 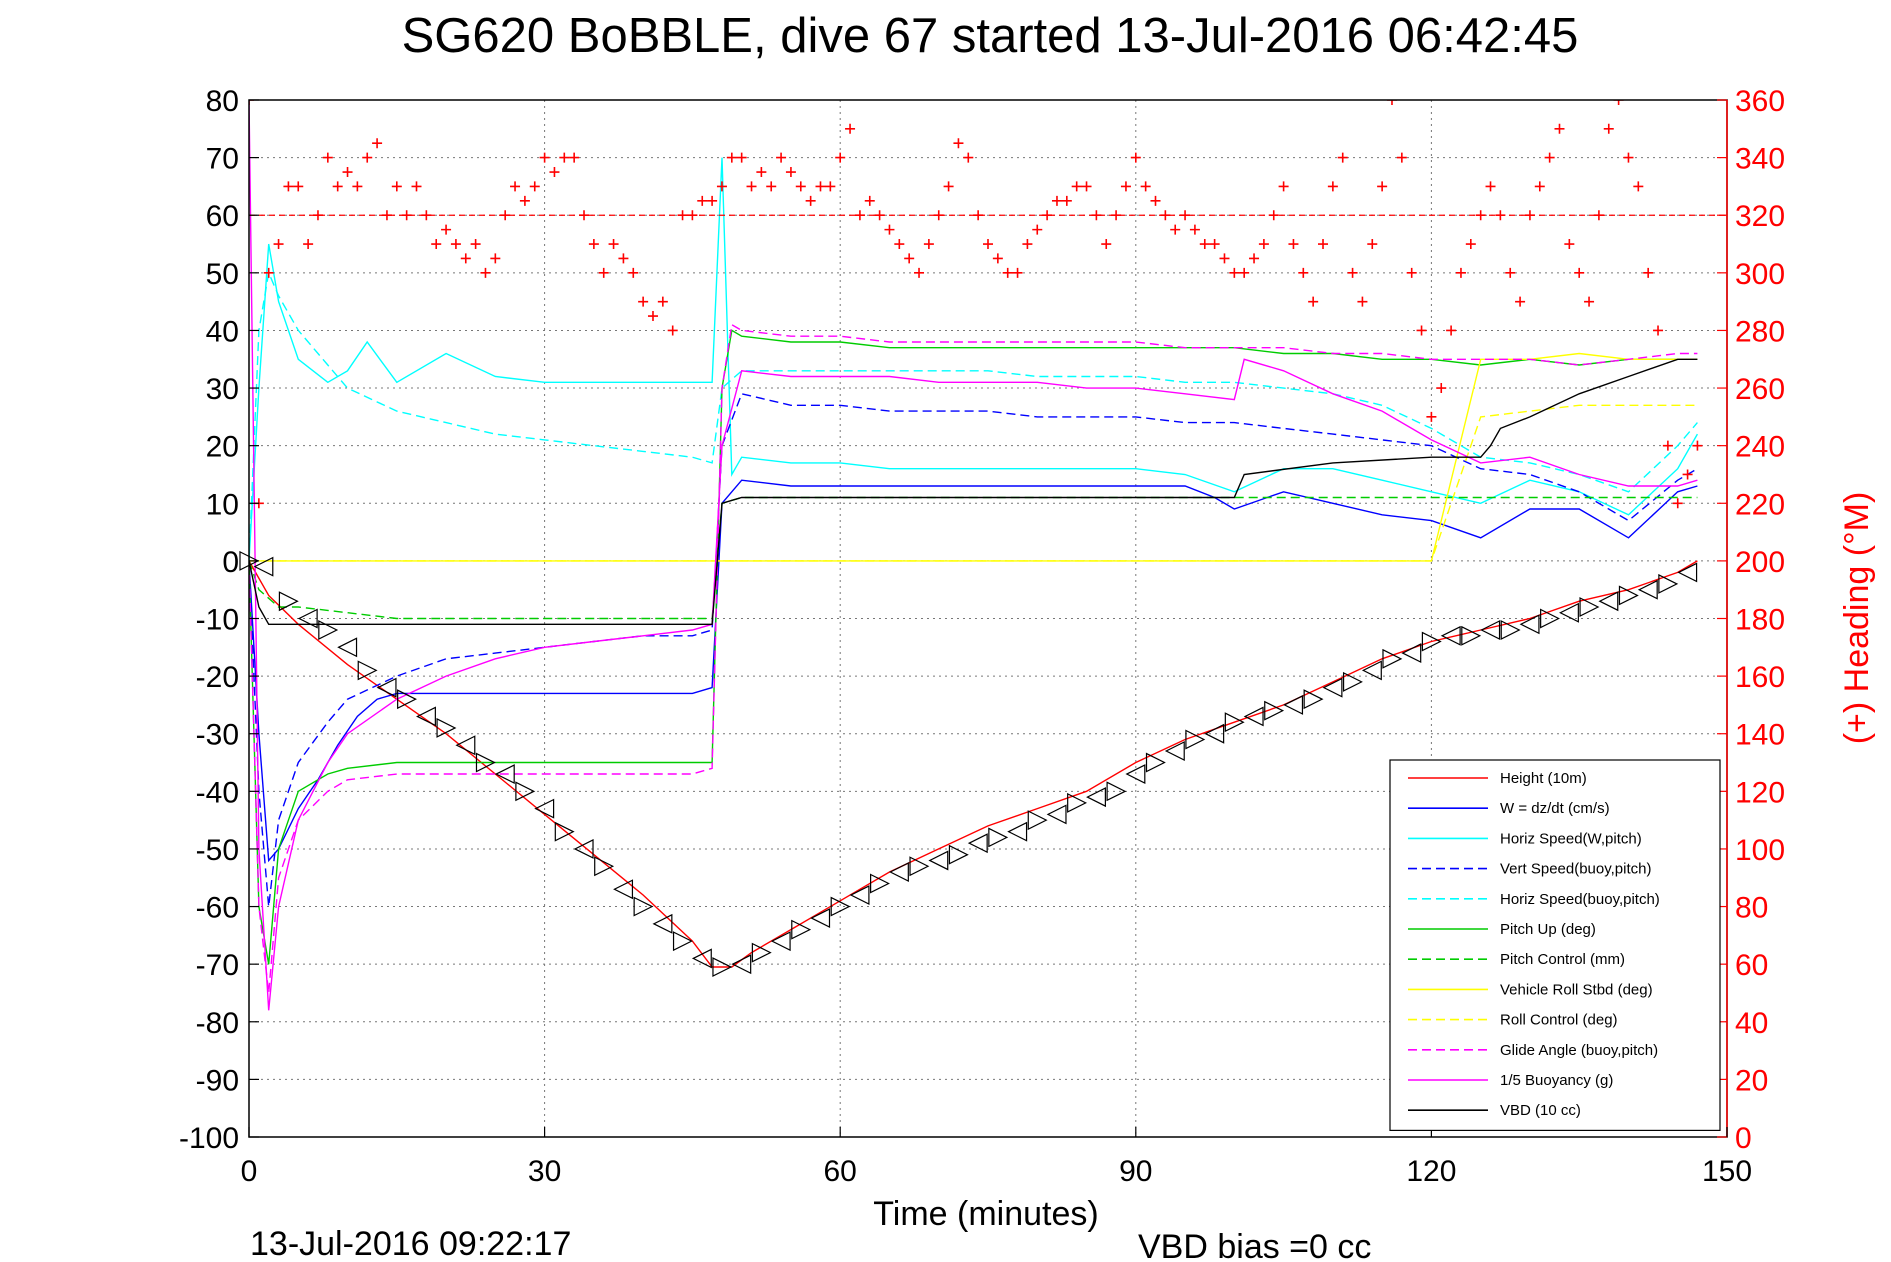 I want to click on legend-label-vert-speed-buoy-pitch: Vert Speed(buoy,pitch), so click(x=1575, y=869).